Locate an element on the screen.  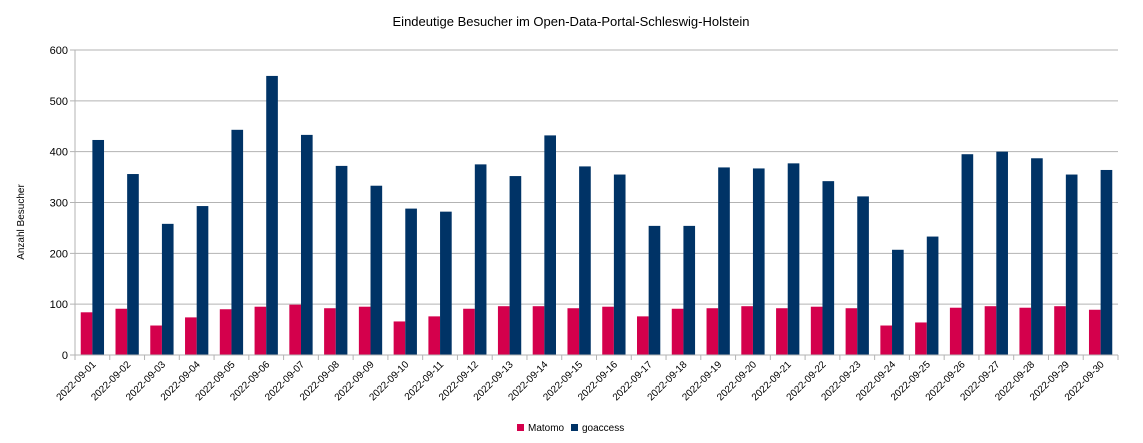
legend-label-matomo: Matomo is located at coordinates (546, 428).